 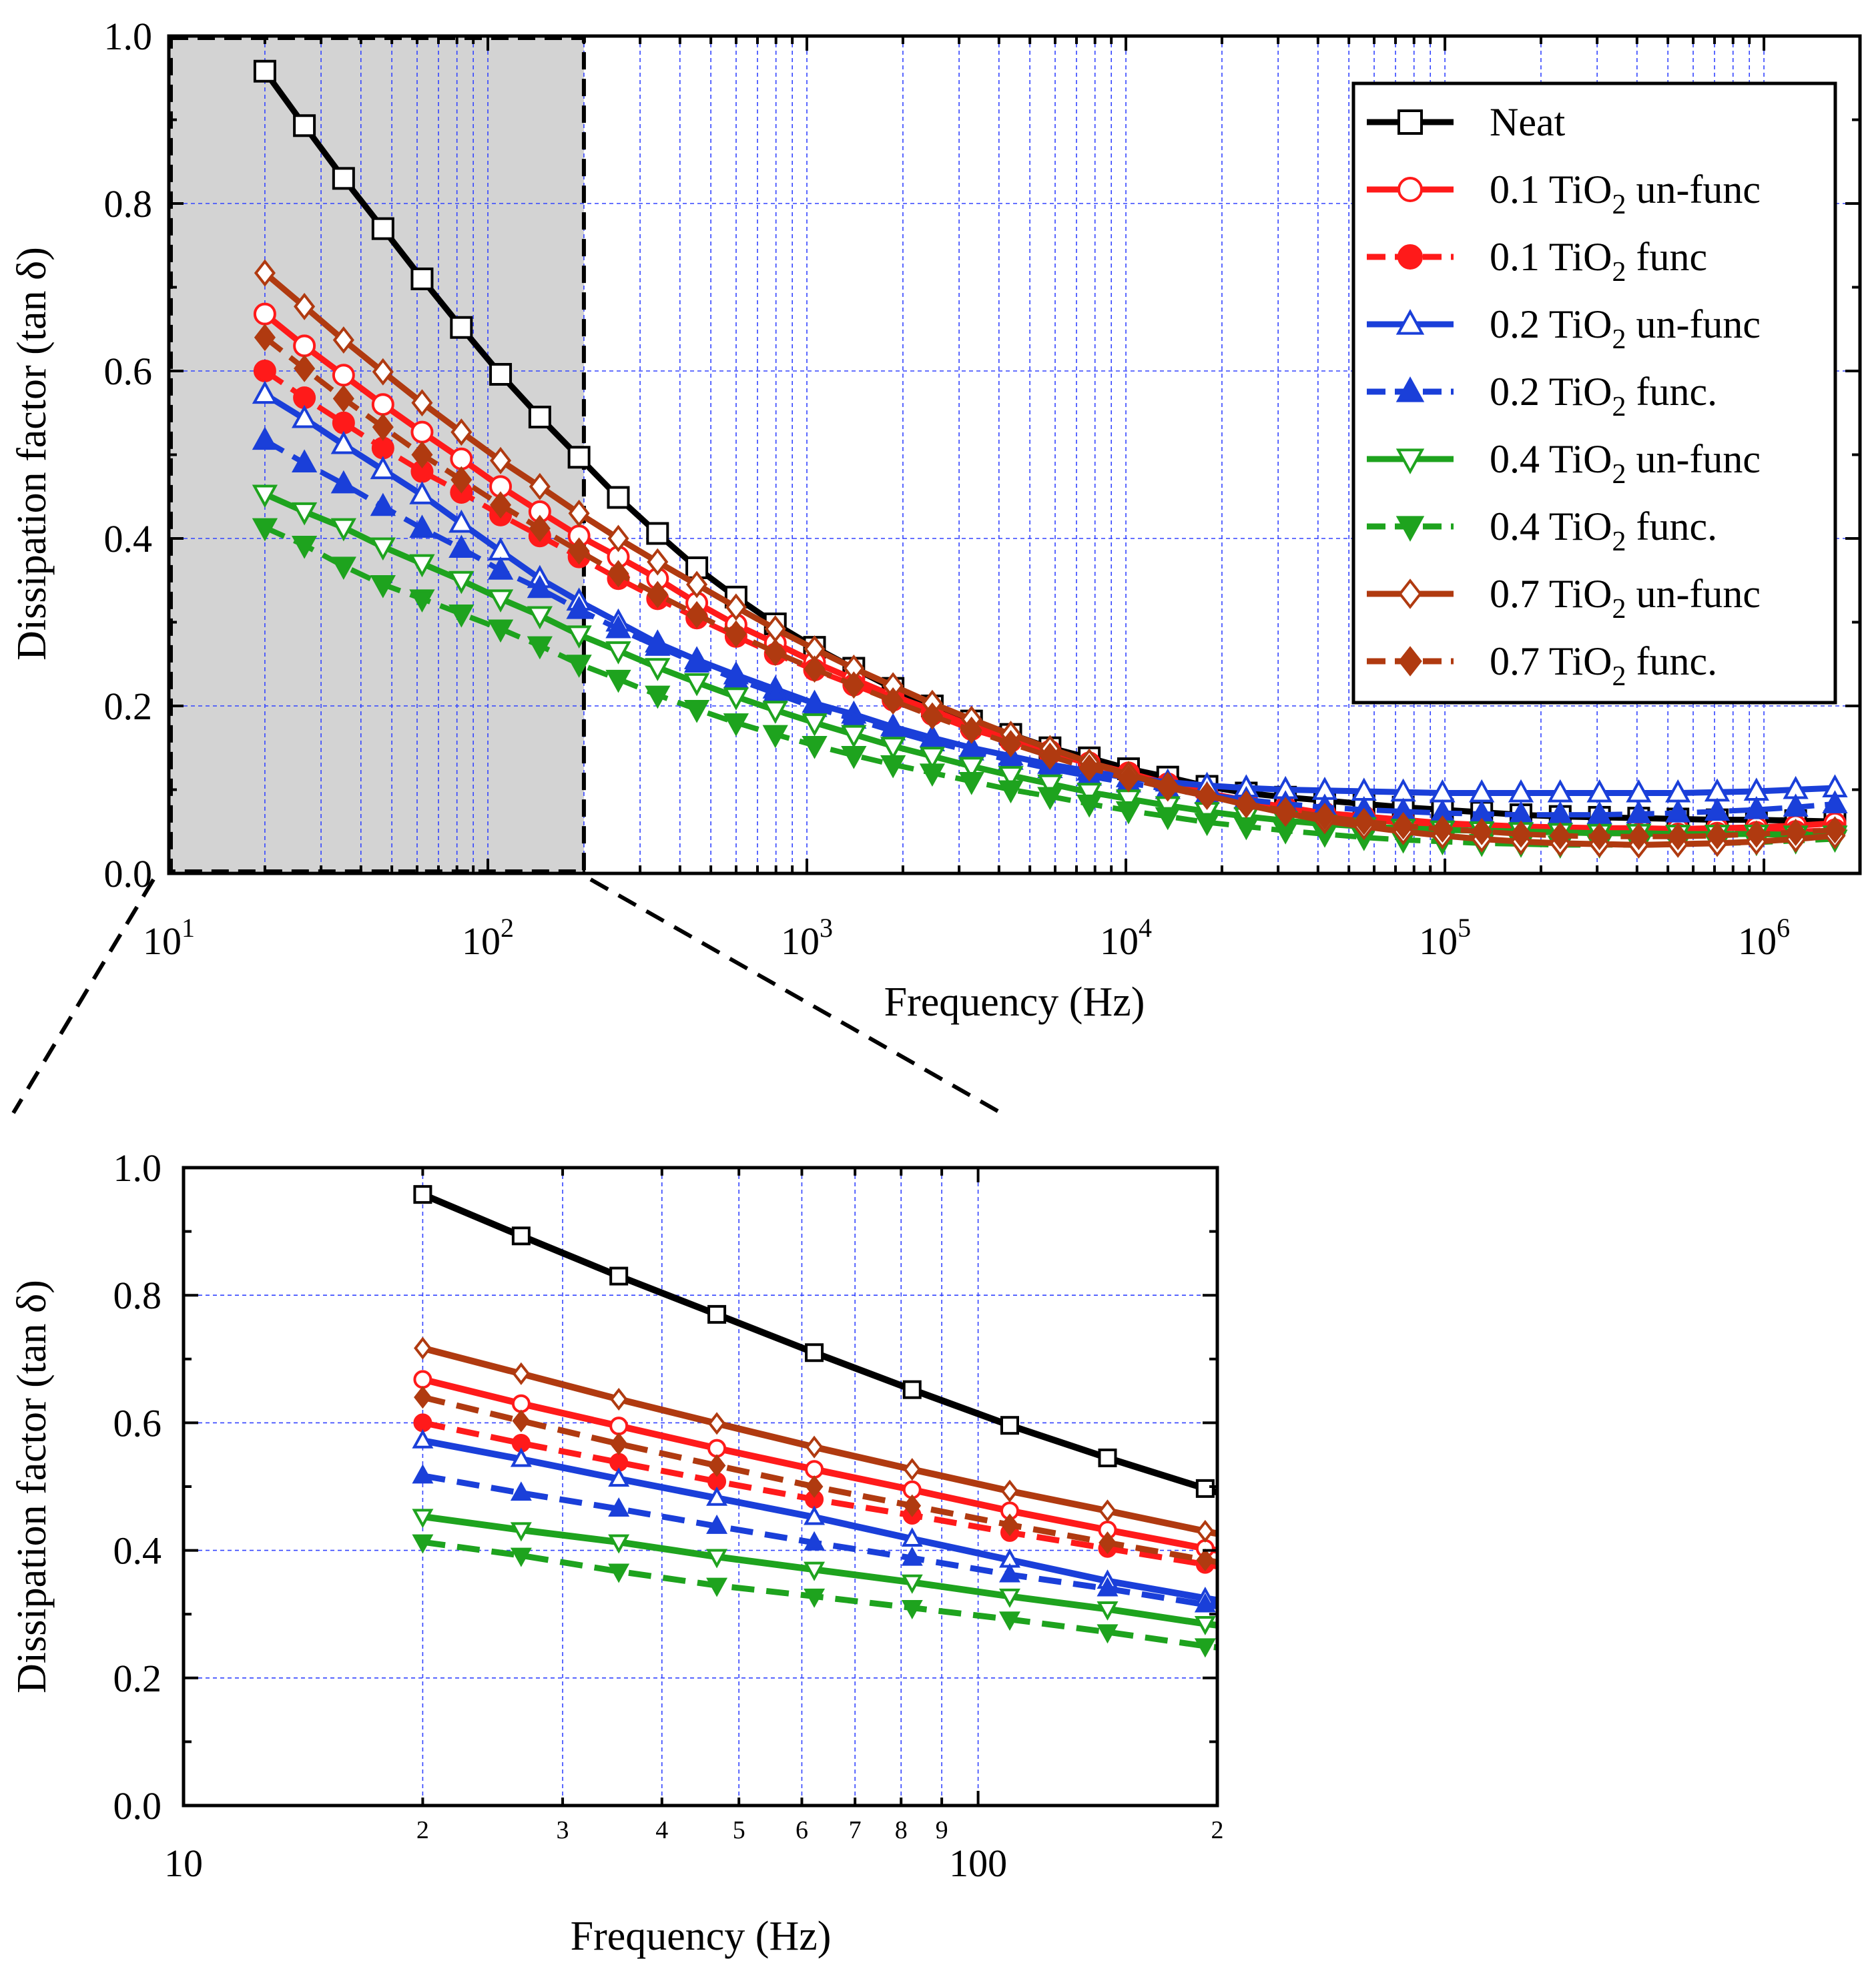 I want to click on inset-y-tick-label: 0.4, so click(x=138, y=1551).